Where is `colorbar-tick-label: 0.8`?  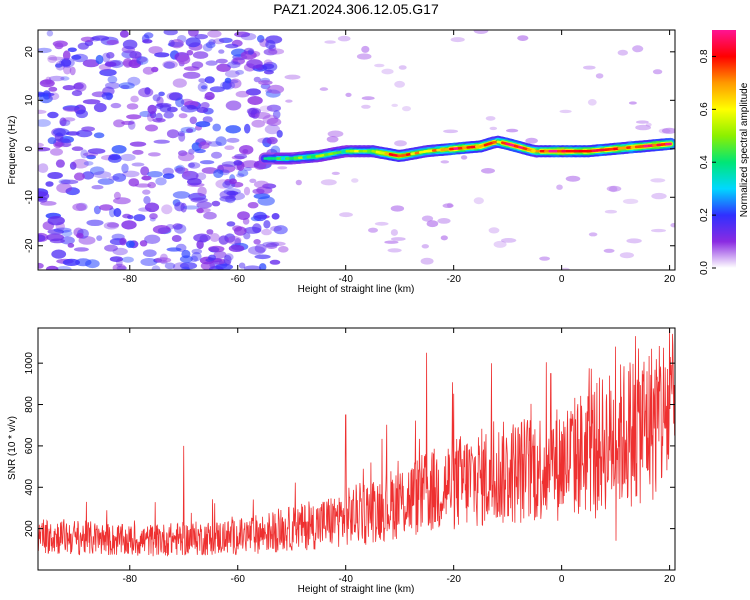
colorbar-tick-label: 0.8 is located at coordinates (704, 56).